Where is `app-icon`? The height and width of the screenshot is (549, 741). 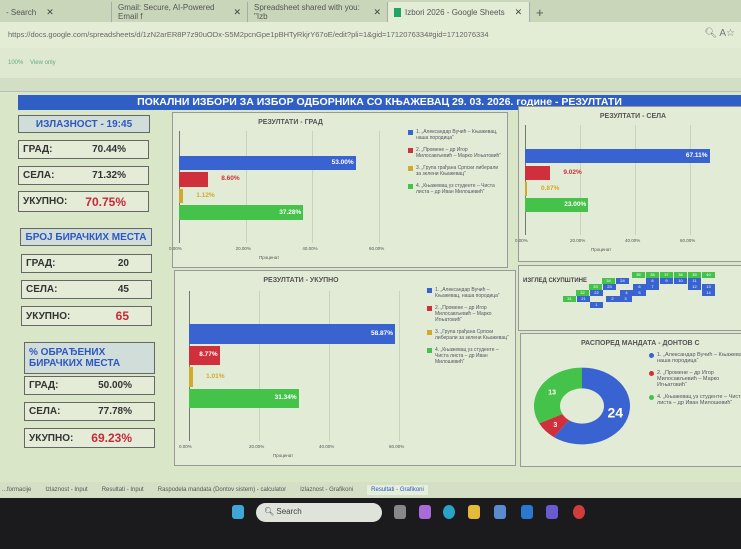 app-icon is located at coordinates (579, 512).